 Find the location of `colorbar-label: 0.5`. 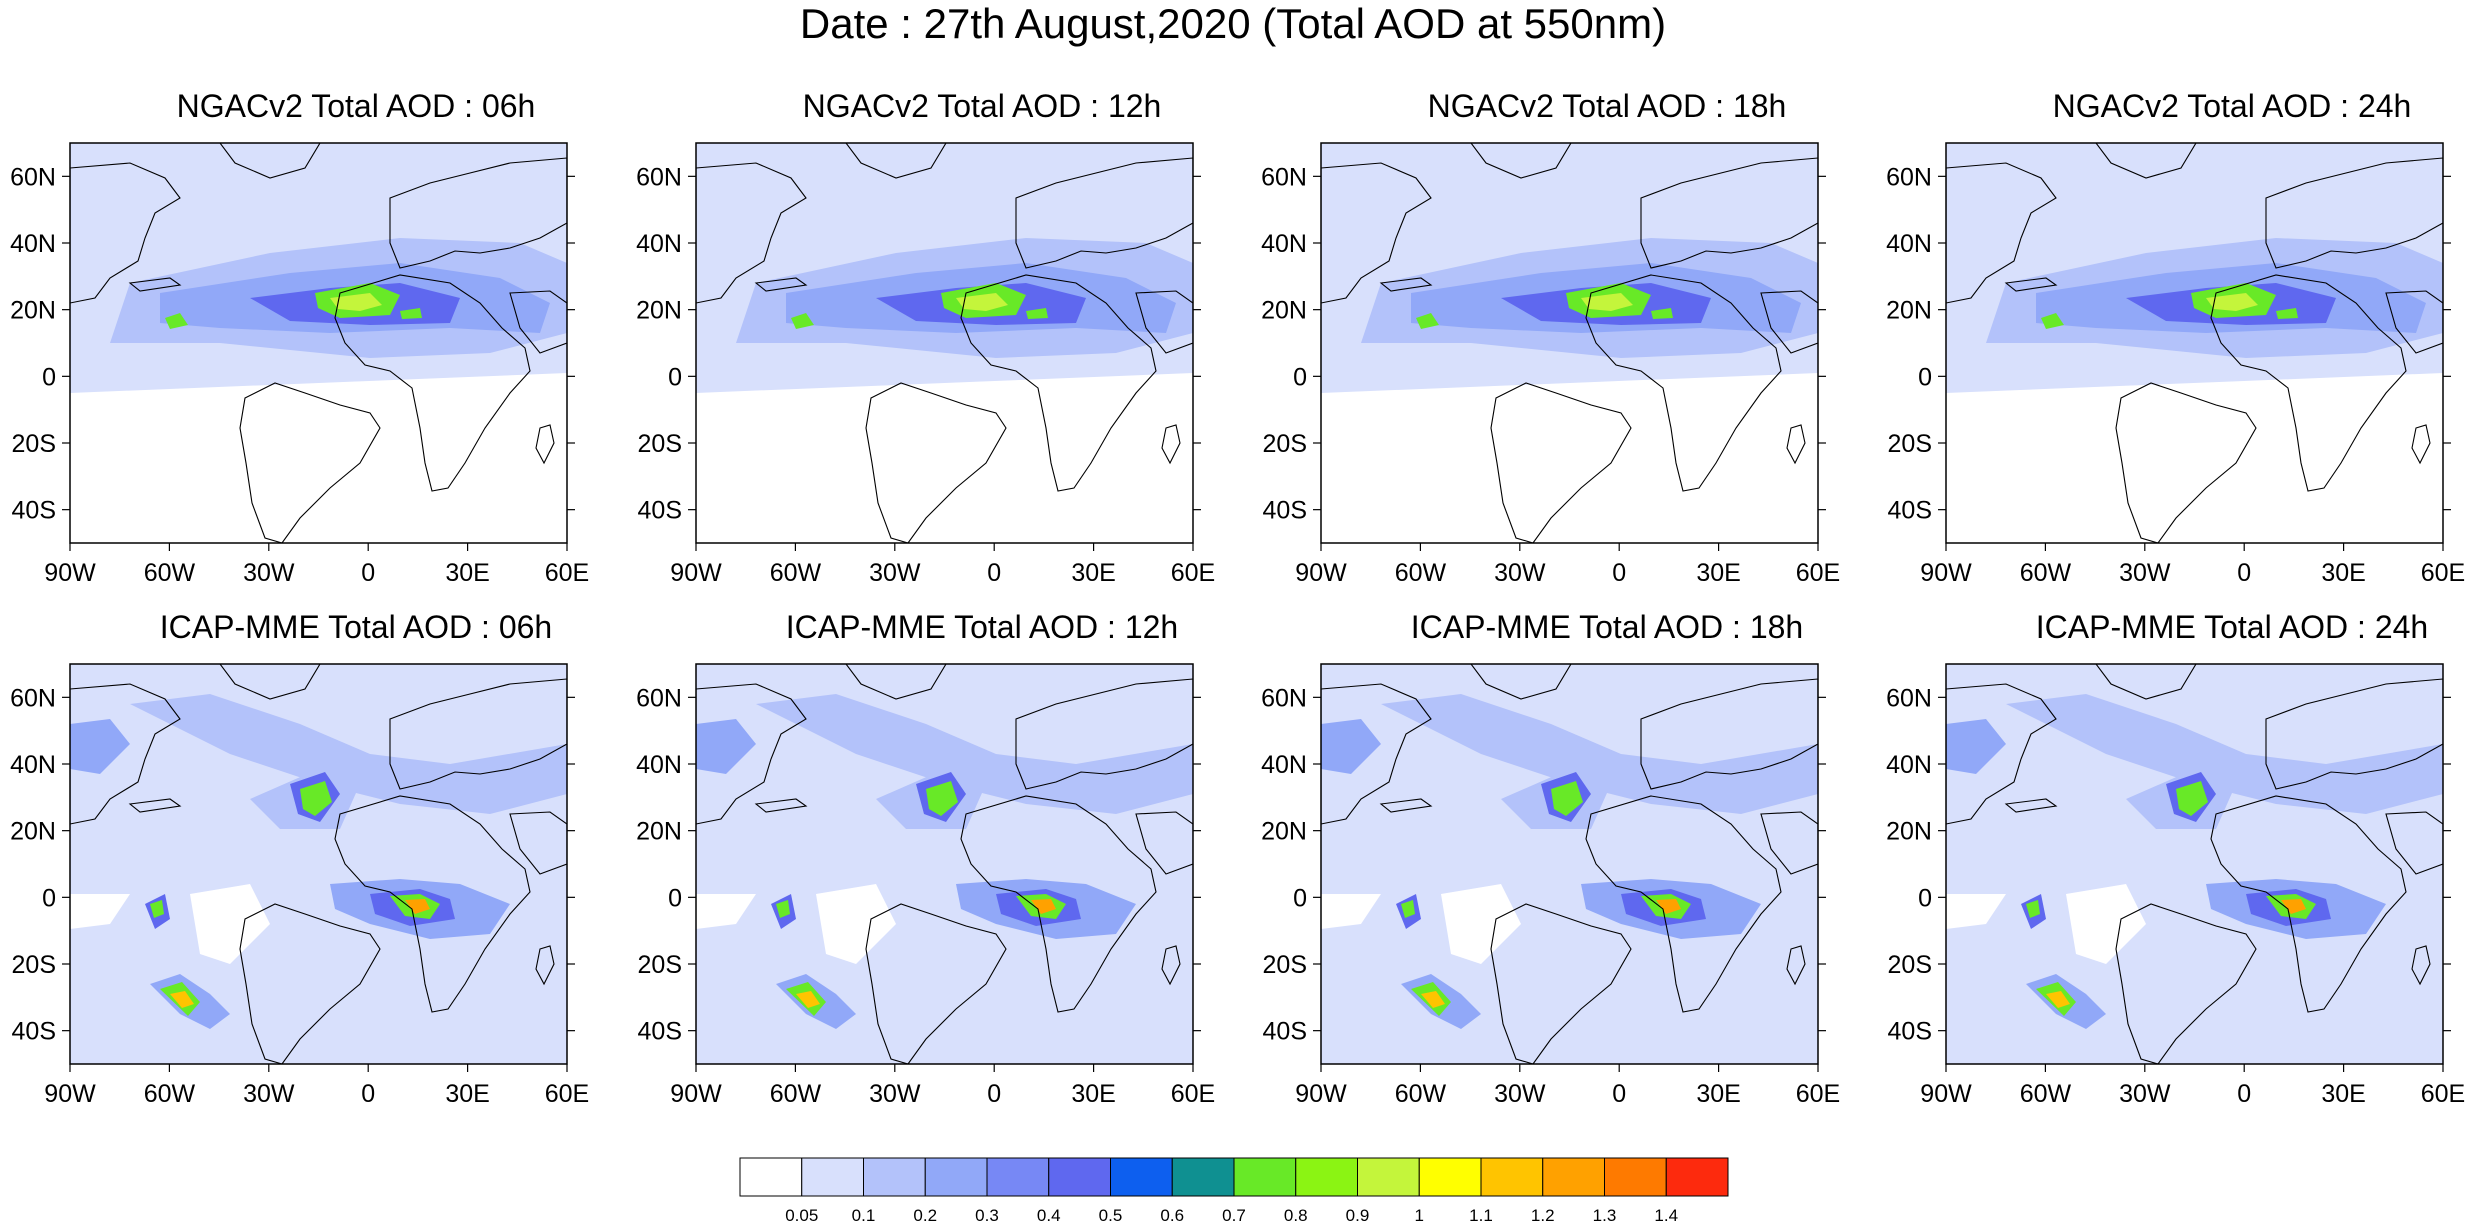

colorbar-label: 0.5 is located at coordinates (1111, 1214).